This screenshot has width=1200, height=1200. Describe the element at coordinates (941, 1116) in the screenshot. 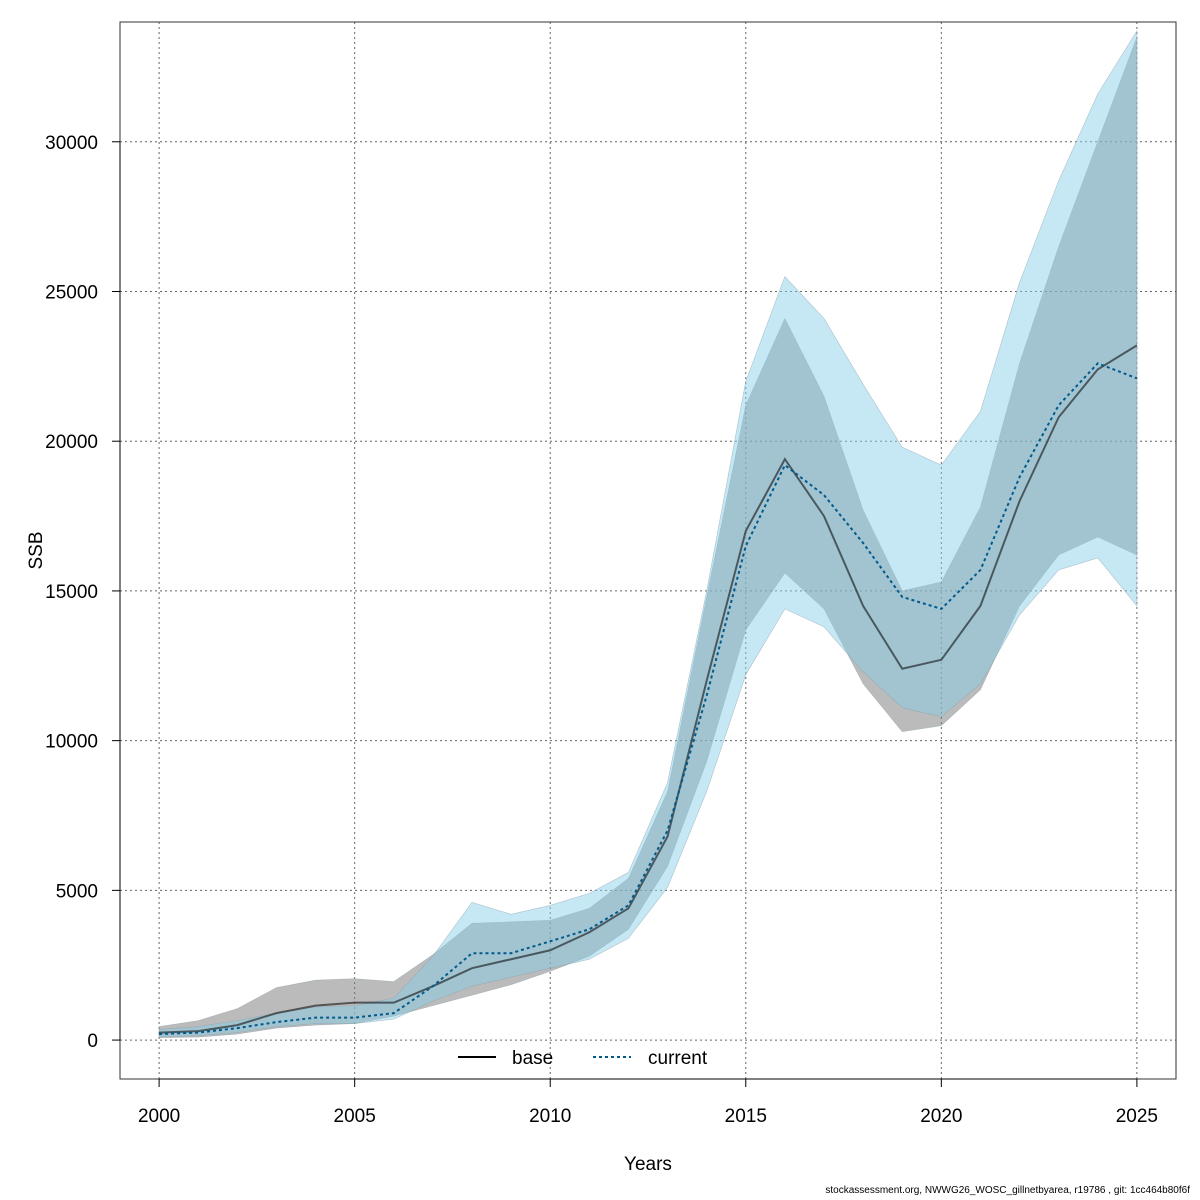

I see `x-tick-label: 2020` at that location.